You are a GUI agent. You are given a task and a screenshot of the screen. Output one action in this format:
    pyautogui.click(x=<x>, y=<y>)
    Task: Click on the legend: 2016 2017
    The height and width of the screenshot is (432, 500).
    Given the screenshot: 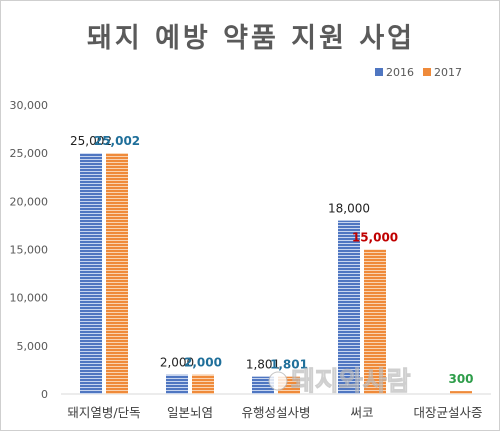 What is the action you would take?
    pyautogui.click(x=418, y=72)
    